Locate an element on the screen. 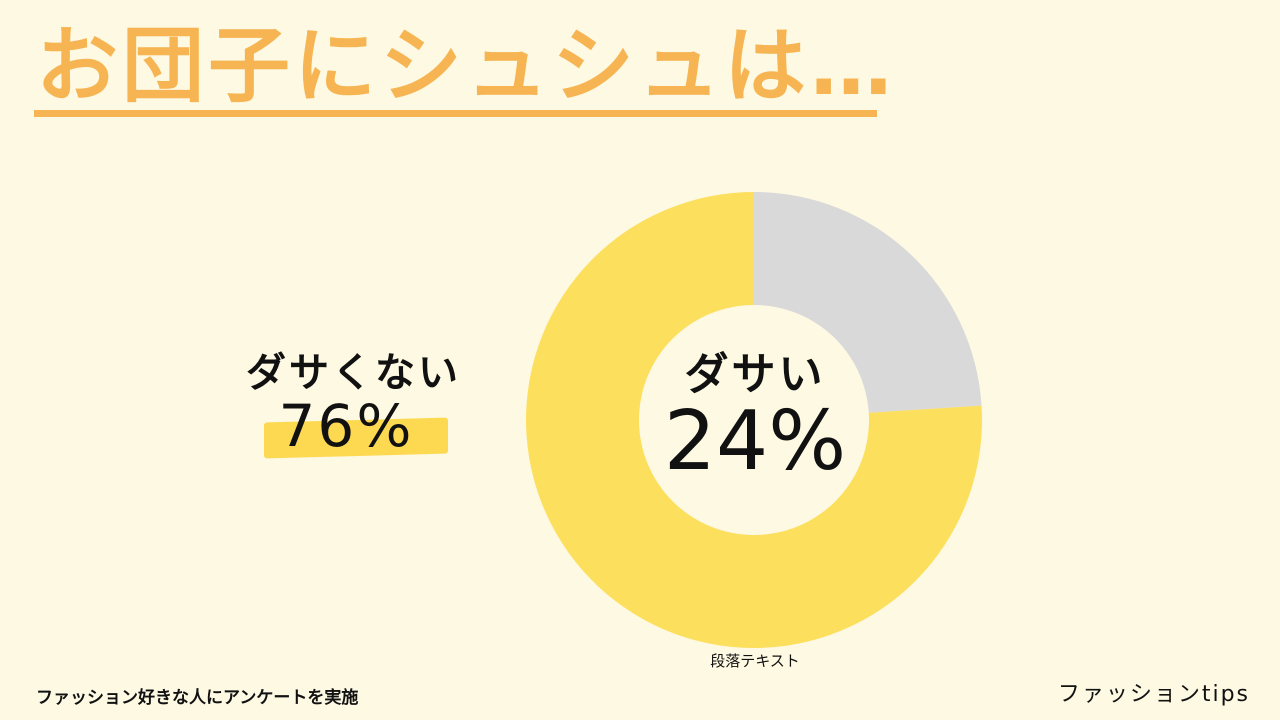 The image size is (1280, 720). chart-caption: 段落テキスト is located at coordinates (755, 661).